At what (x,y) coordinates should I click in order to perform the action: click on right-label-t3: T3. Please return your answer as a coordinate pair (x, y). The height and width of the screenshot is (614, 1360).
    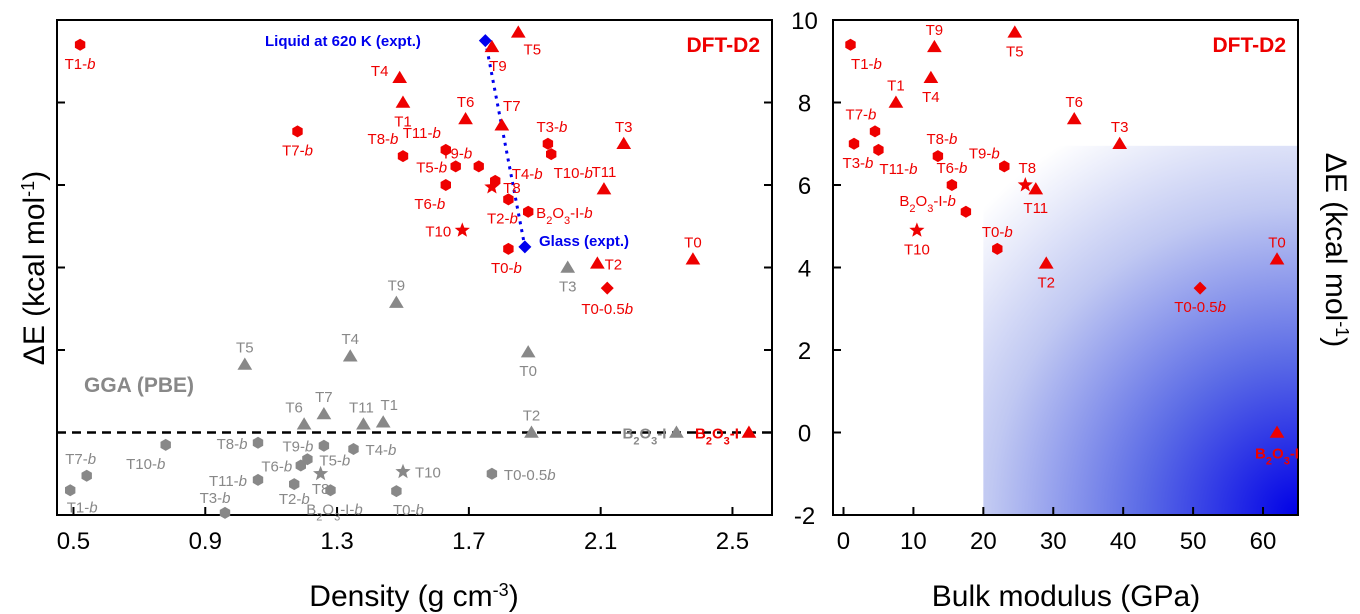
    Looking at the image, I should click on (1120, 127).